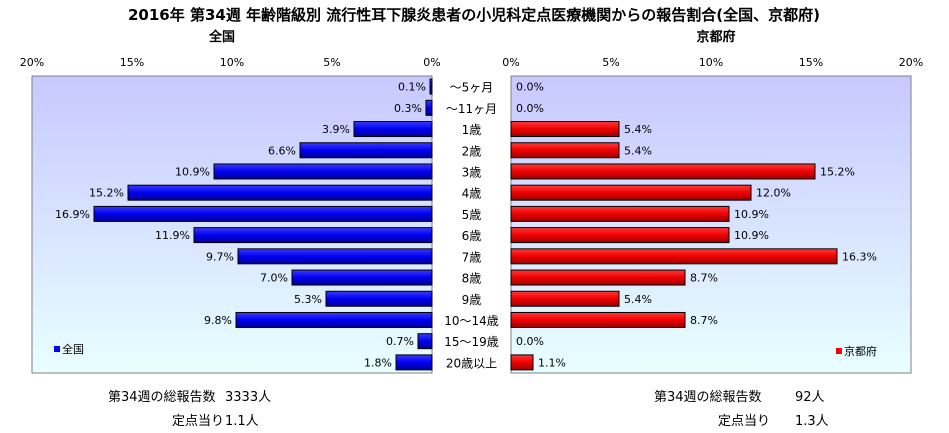  I want to click on category-label: 15～19歳, so click(471, 342).